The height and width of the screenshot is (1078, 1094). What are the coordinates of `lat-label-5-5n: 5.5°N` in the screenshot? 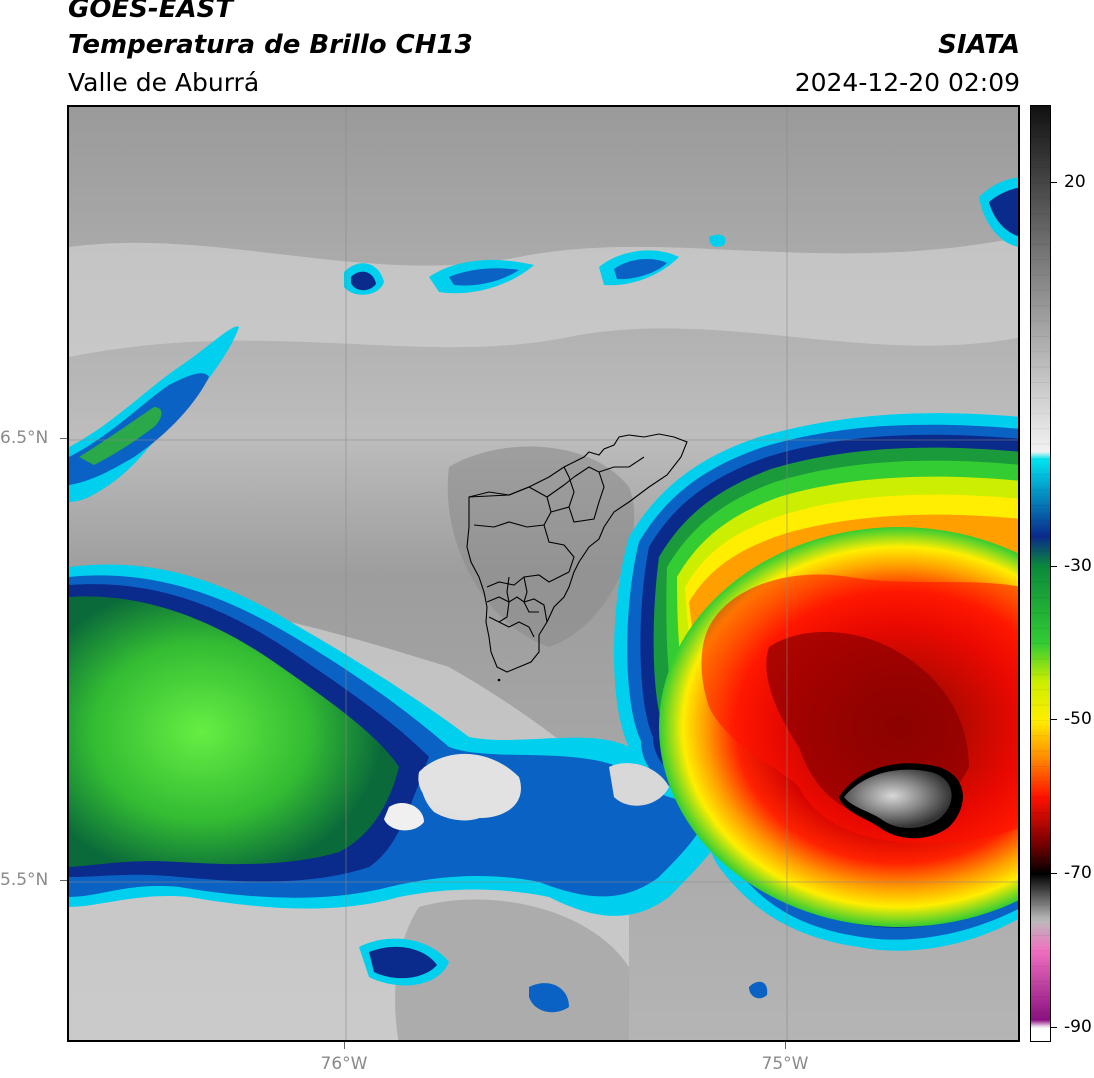 It's located at (24, 880).